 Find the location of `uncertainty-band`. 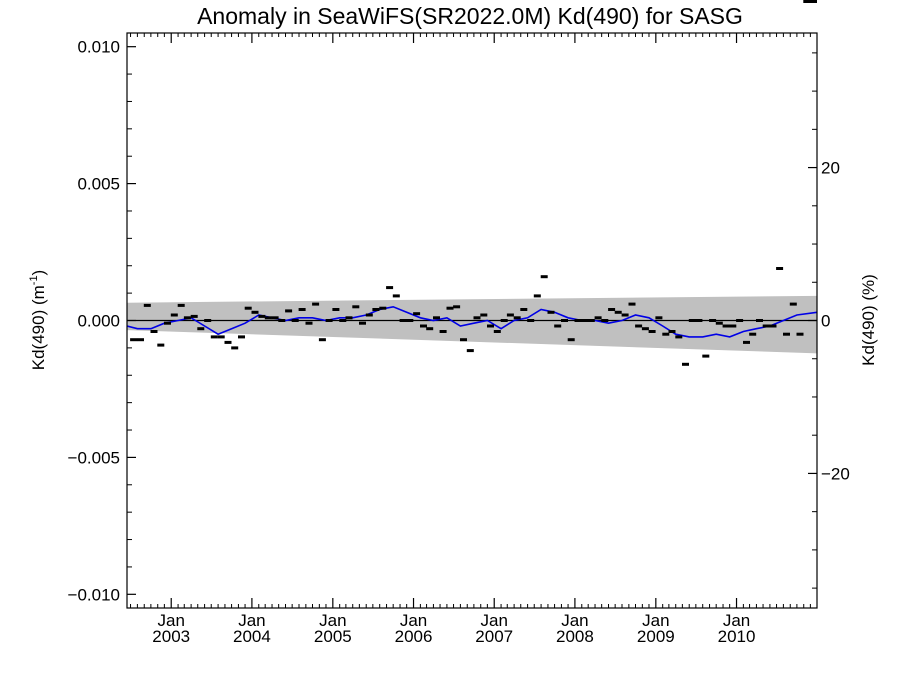

uncertainty-band is located at coordinates (472, 324).